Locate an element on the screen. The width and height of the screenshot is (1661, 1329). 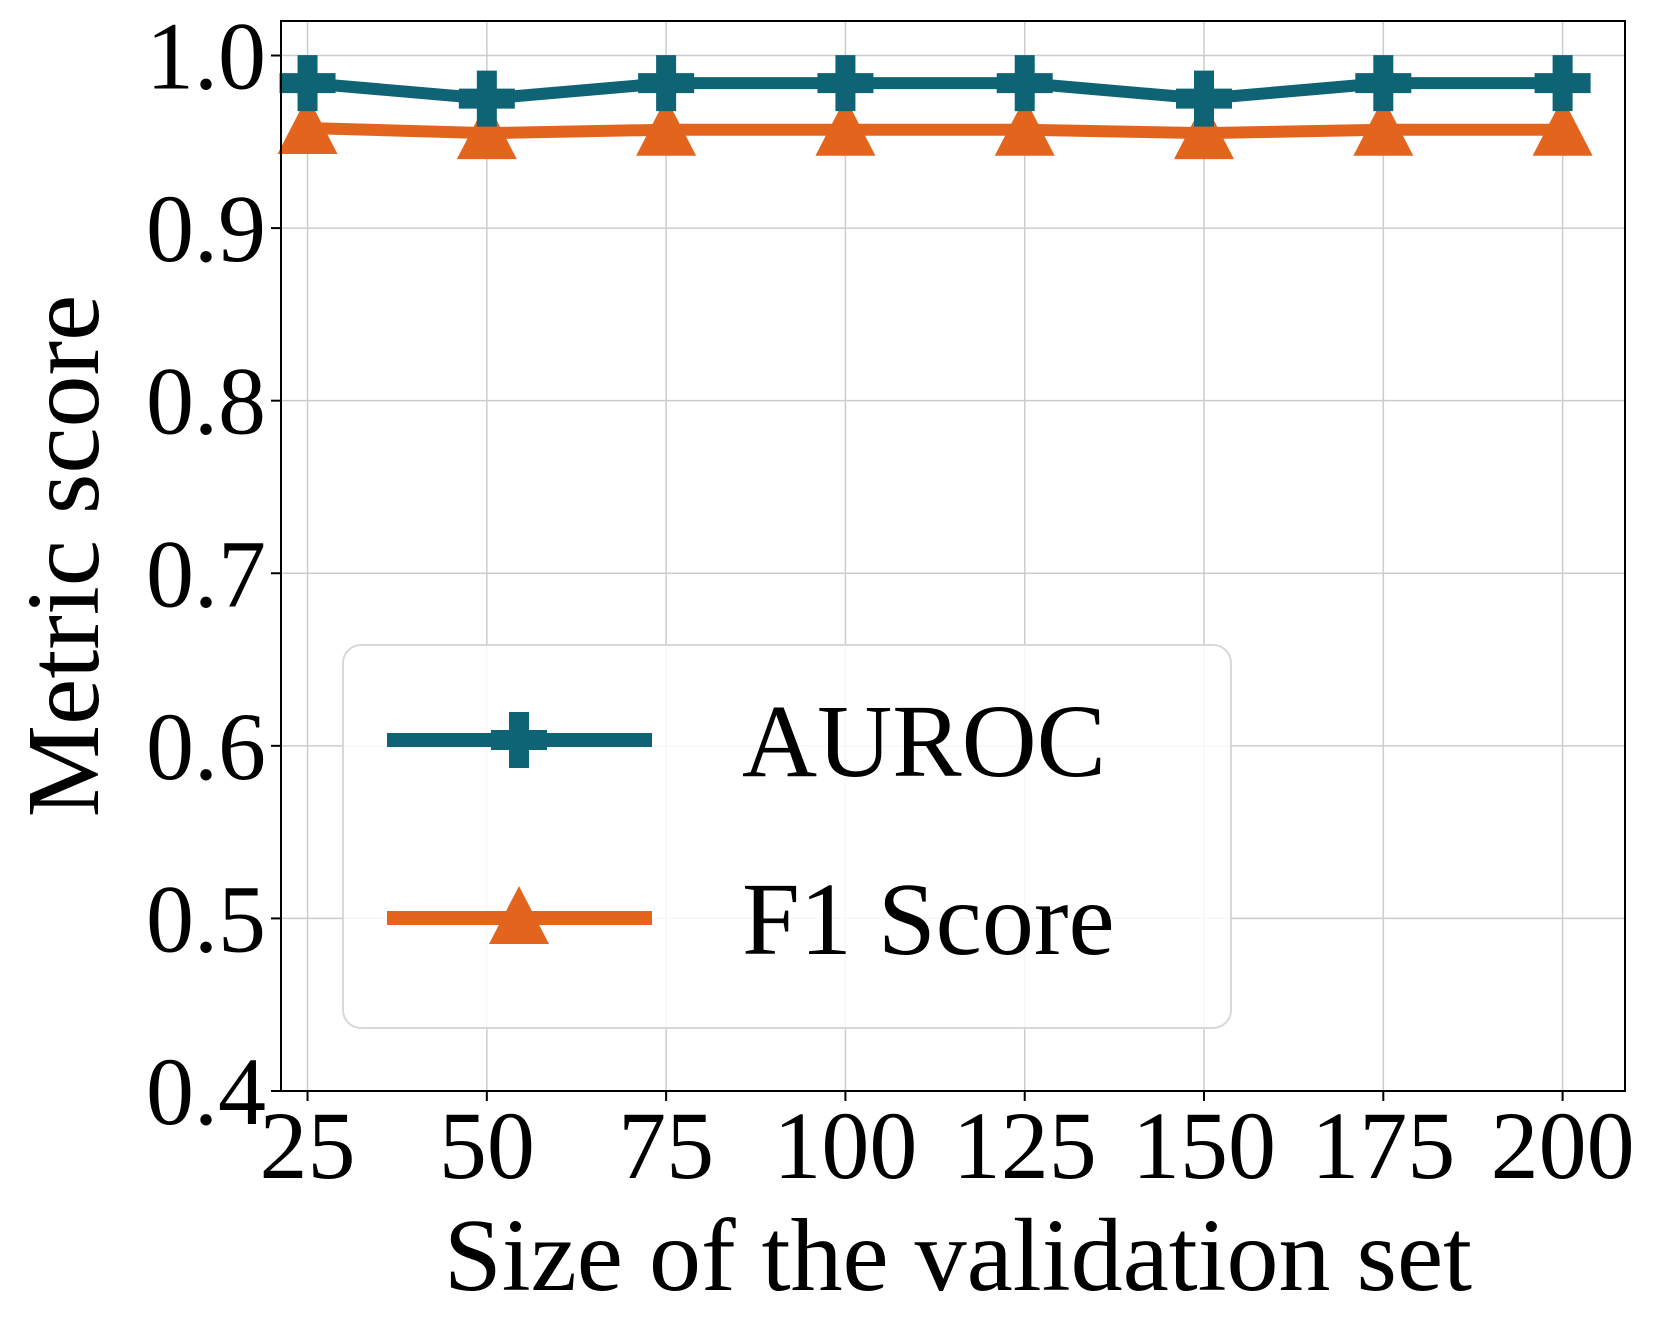
y-tick-label: 0.9 is located at coordinates (206, 228).